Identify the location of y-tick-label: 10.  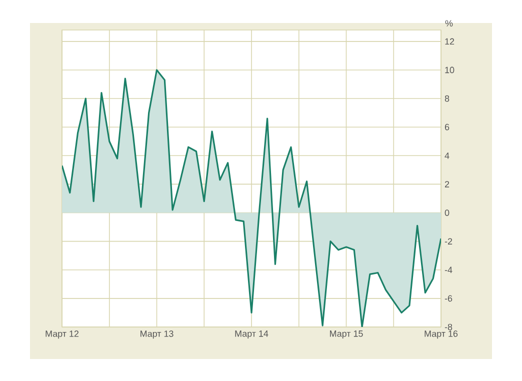
(449, 70).